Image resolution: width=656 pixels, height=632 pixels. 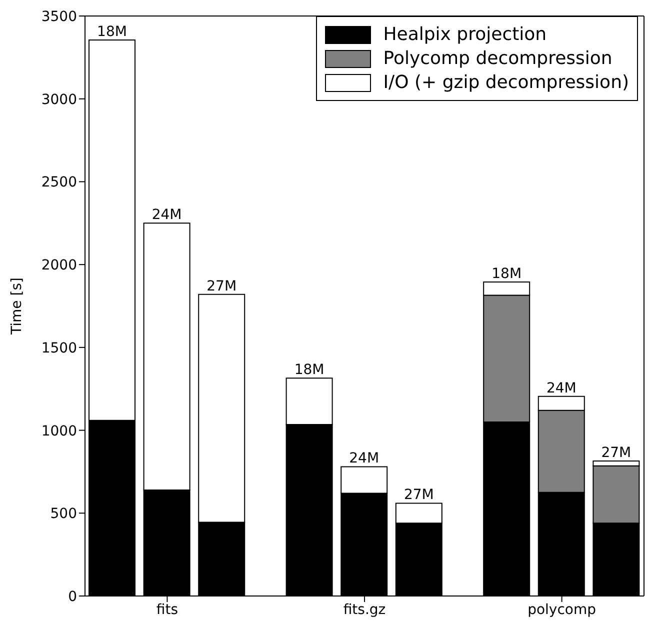 What do you see at coordinates (167, 610) in the screenshot?
I see `x-tick-label: fits` at bounding box center [167, 610].